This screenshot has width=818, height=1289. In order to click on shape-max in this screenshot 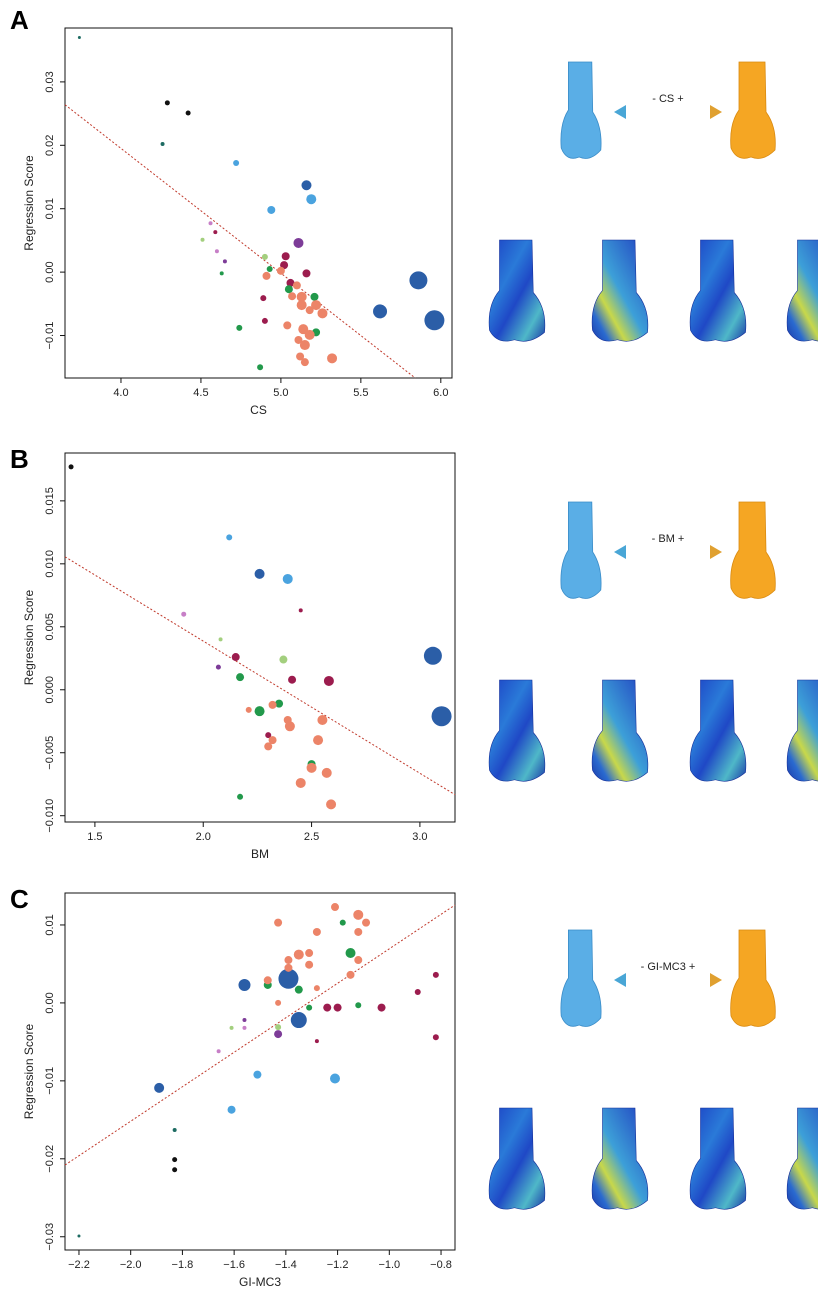, I will do `click(753, 550)`.